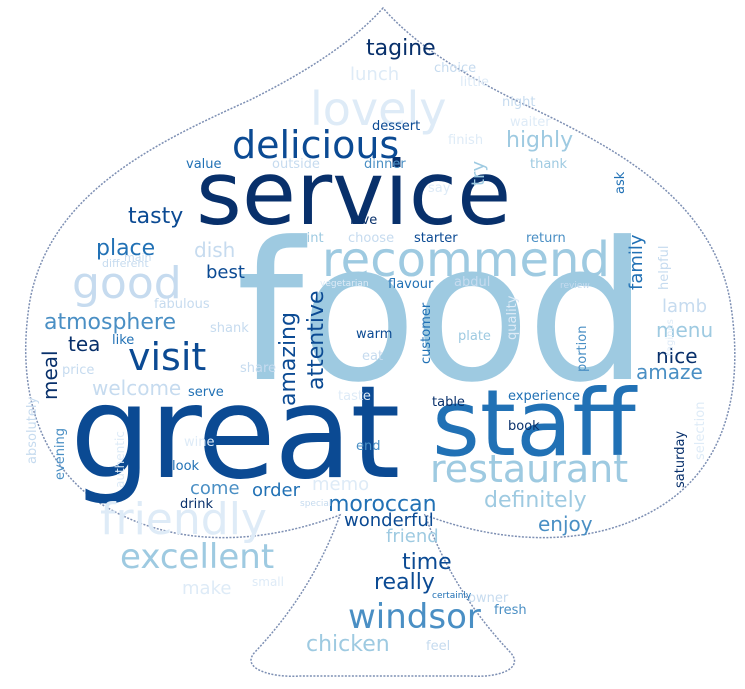  I want to click on word-service: service, so click(354, 193).